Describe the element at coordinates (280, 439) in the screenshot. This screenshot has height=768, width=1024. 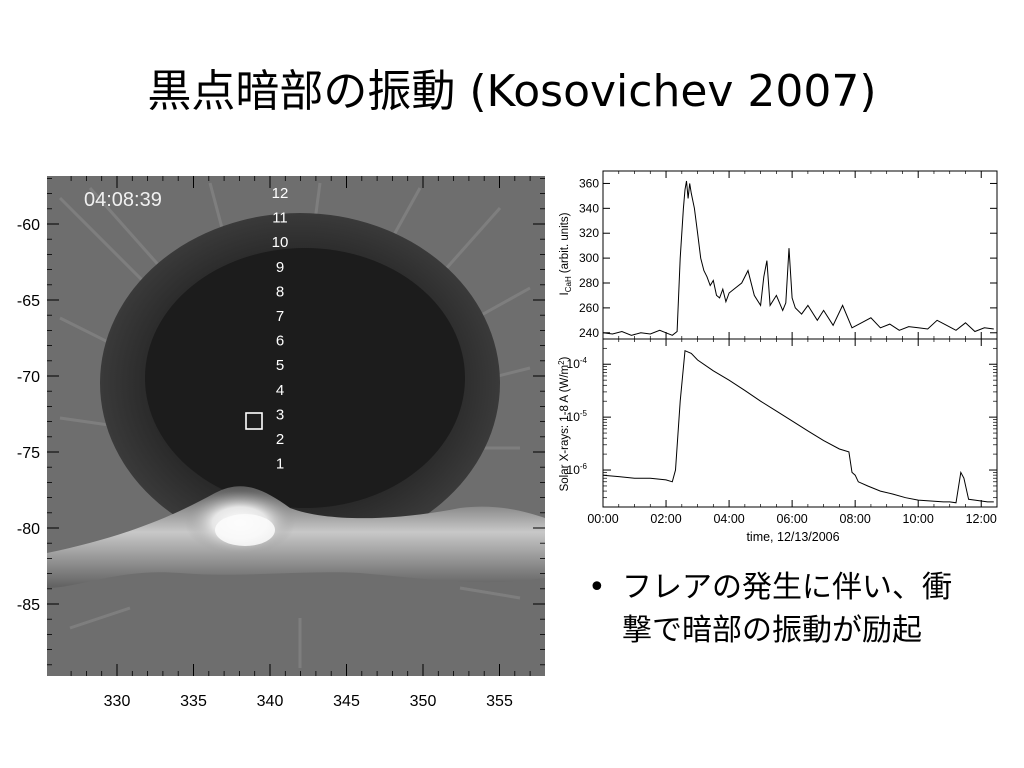
I see `location-label: 2` at that location.